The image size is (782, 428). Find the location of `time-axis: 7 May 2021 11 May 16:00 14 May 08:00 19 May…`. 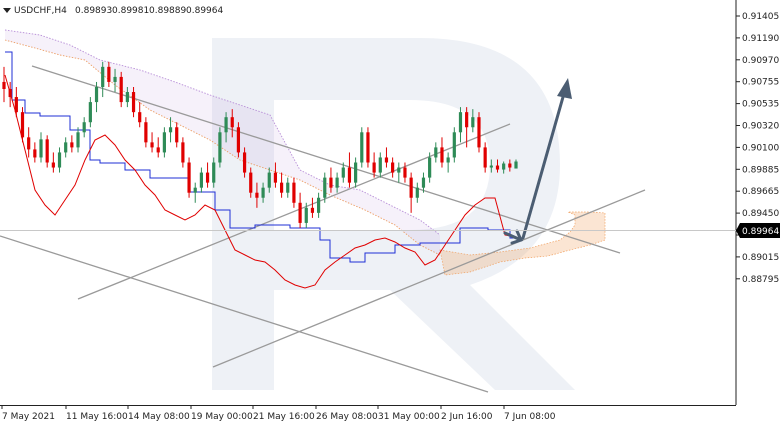

time-axis: 7 May 2021 11 May 16:00 14 May 08:00 19 May… is located at coordinates (278, 413).